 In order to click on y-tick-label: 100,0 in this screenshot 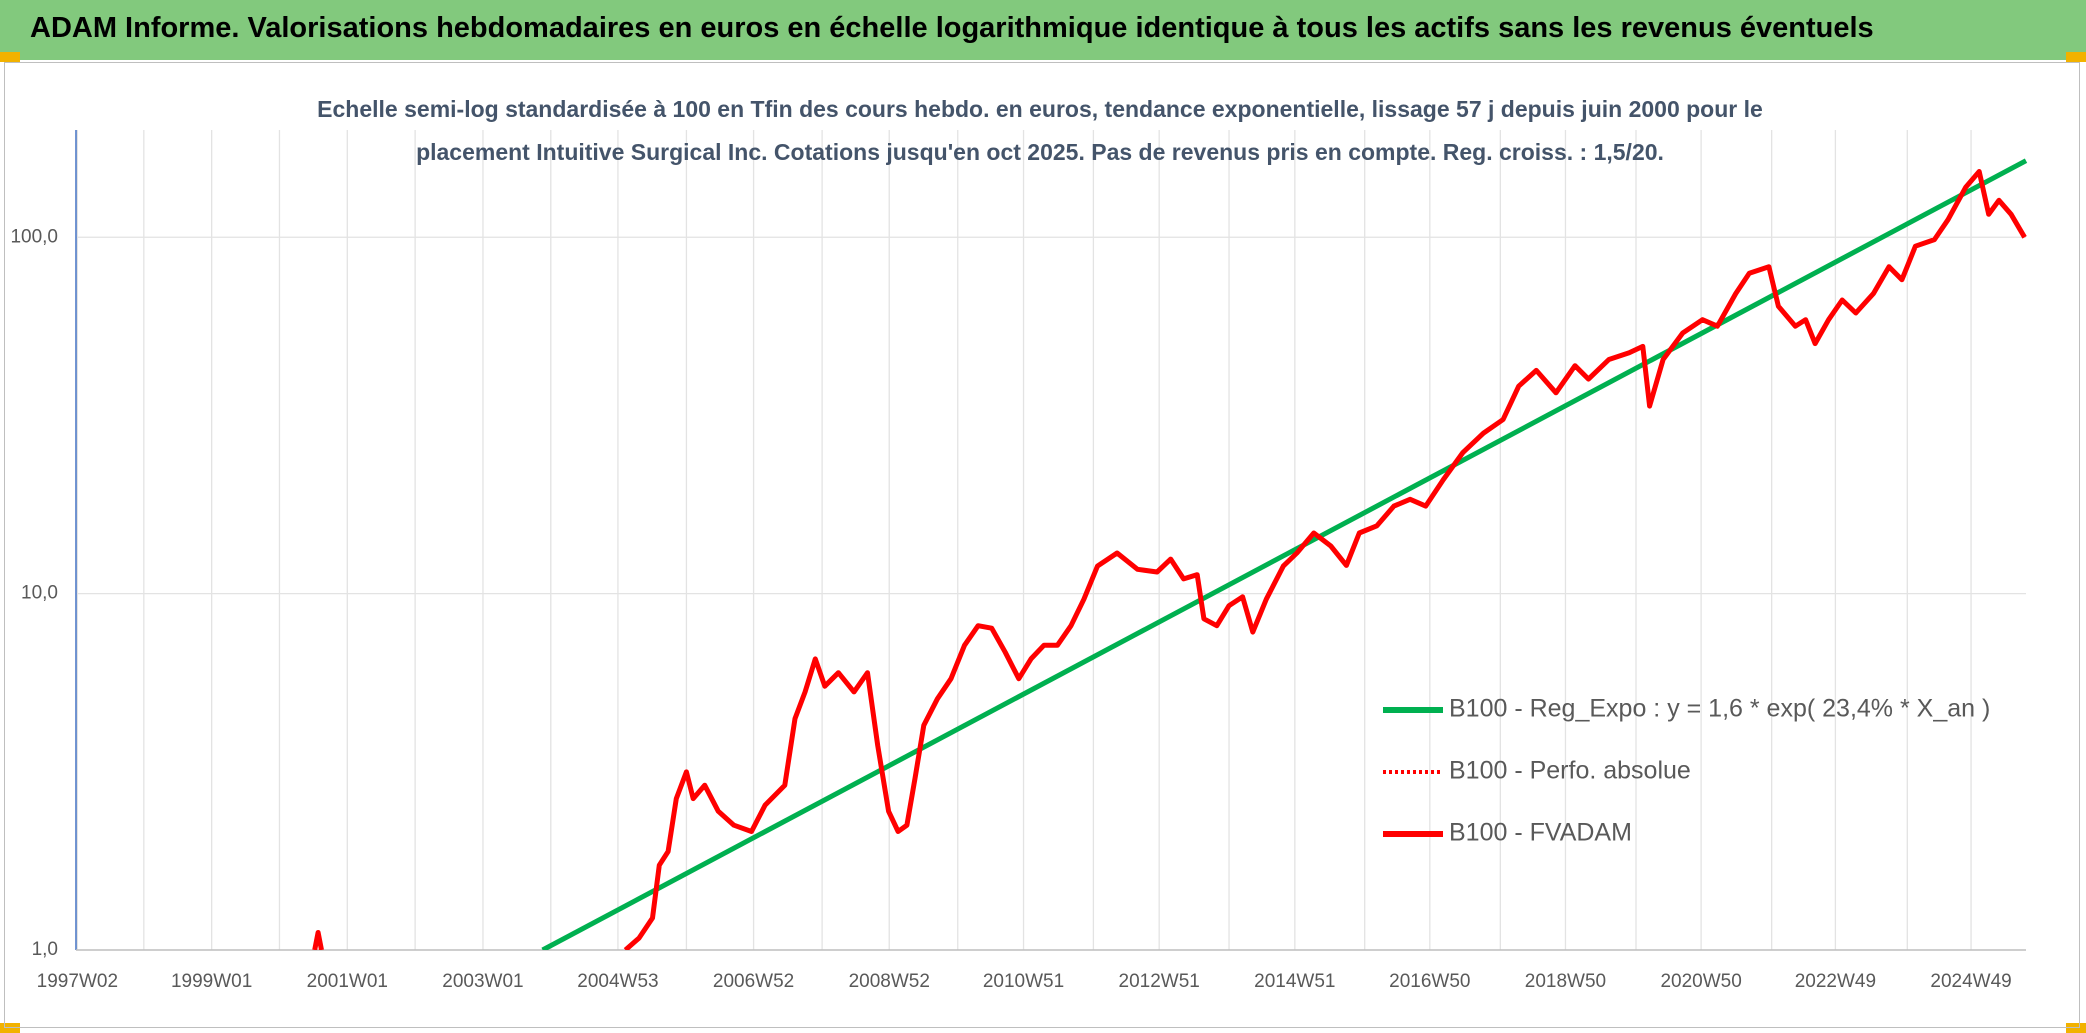, I will do `click(34, 236)`.